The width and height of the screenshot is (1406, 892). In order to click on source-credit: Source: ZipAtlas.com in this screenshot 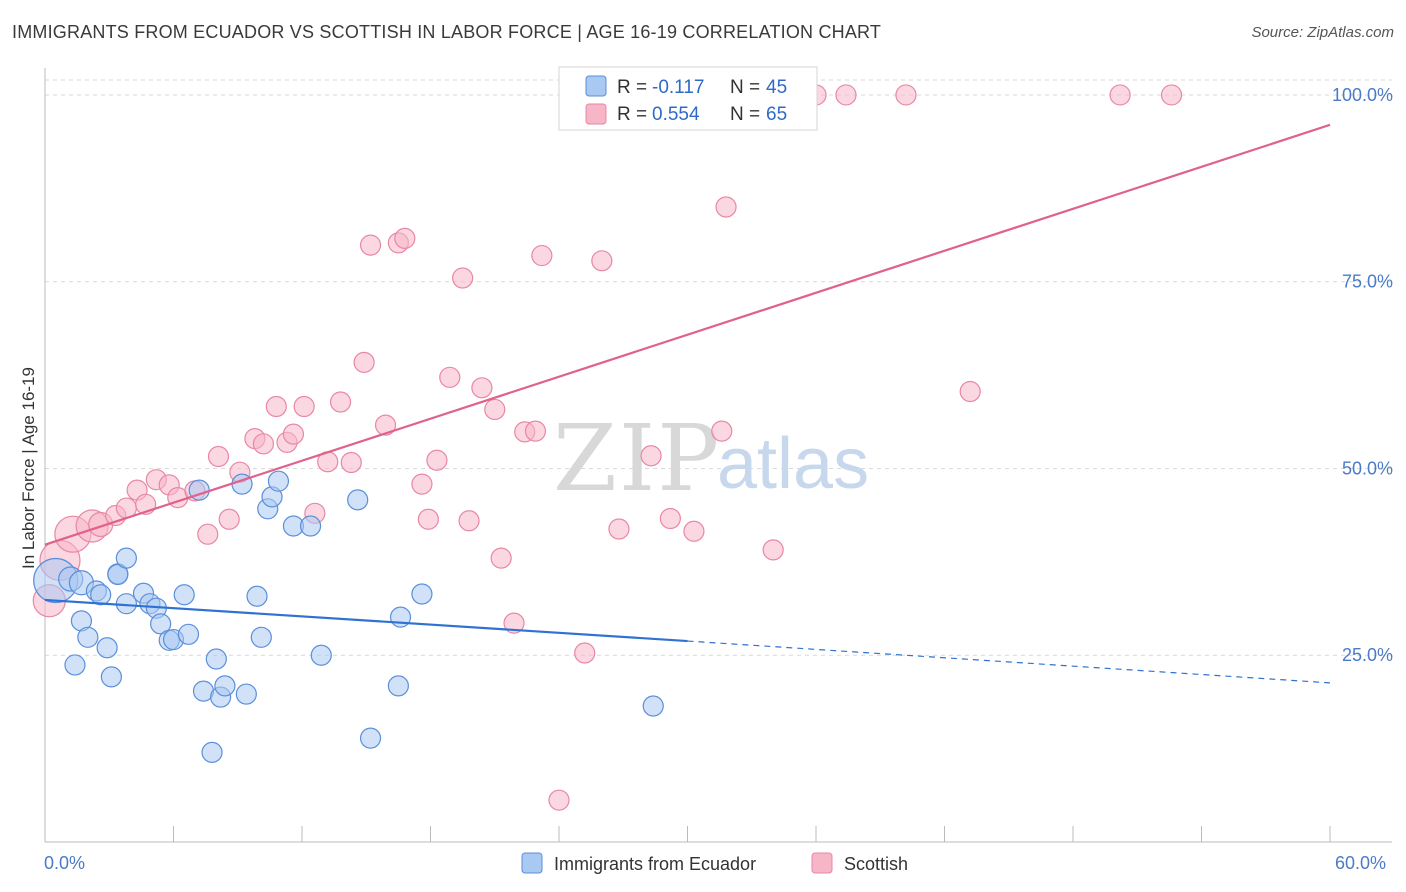, I will do `click(1322, 32)`.